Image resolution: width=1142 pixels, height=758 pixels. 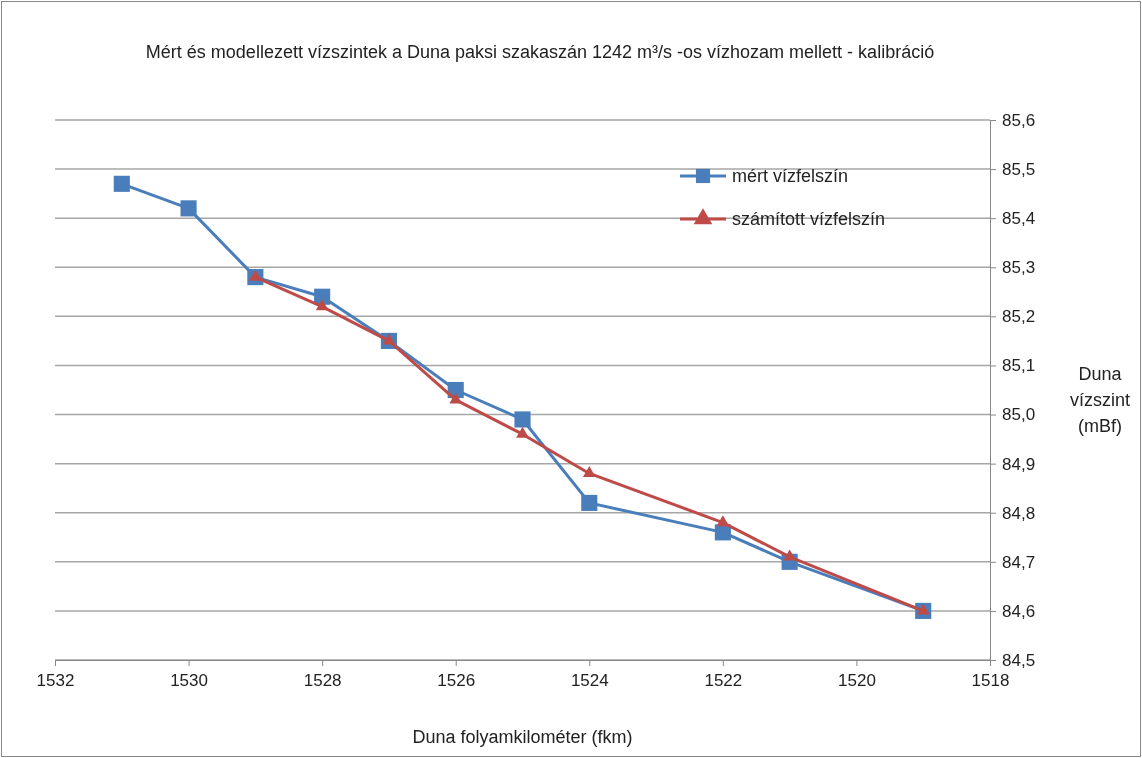 What do you see at coordinates (540, 52) in the screenshot?
I see `chart-title: Mért és modellezett vízszintek a Duna paksi szakaszán 1242 m³/s -os vízhozam mellett - kalibráció` at bounding box center [540, 52].